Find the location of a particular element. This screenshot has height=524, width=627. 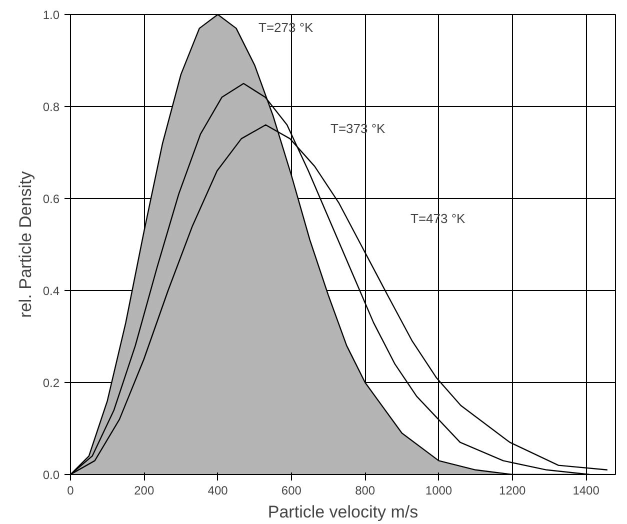

x-tick-label: 1400 is located at coordinates (586, 491).